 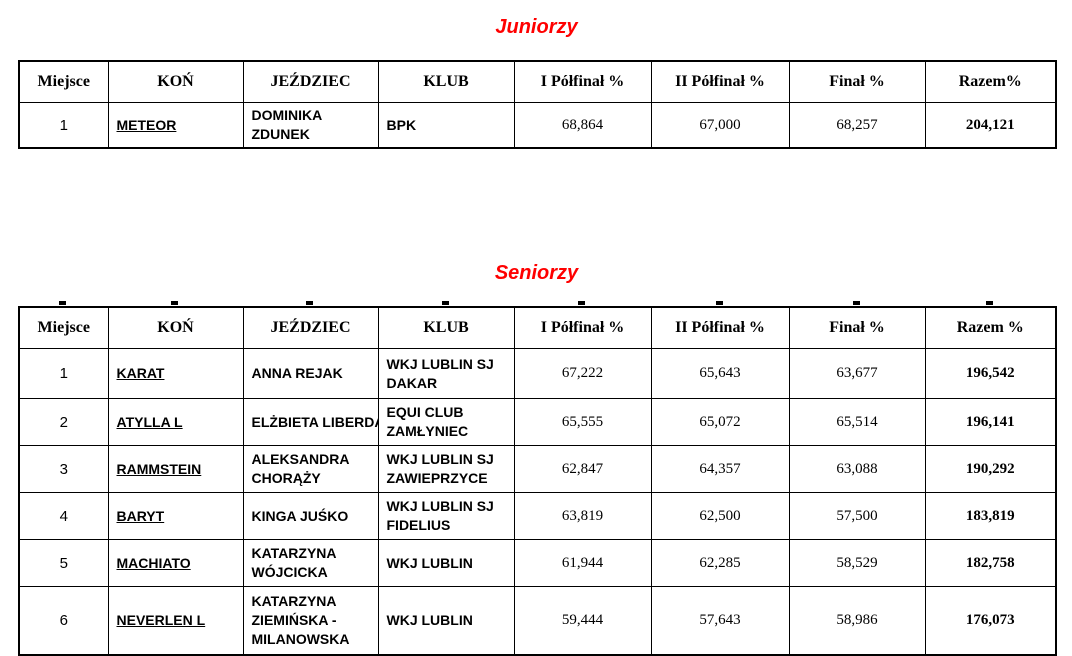 I want to click on cell-semifinal1: 62,847, so click(x=582, y=469).